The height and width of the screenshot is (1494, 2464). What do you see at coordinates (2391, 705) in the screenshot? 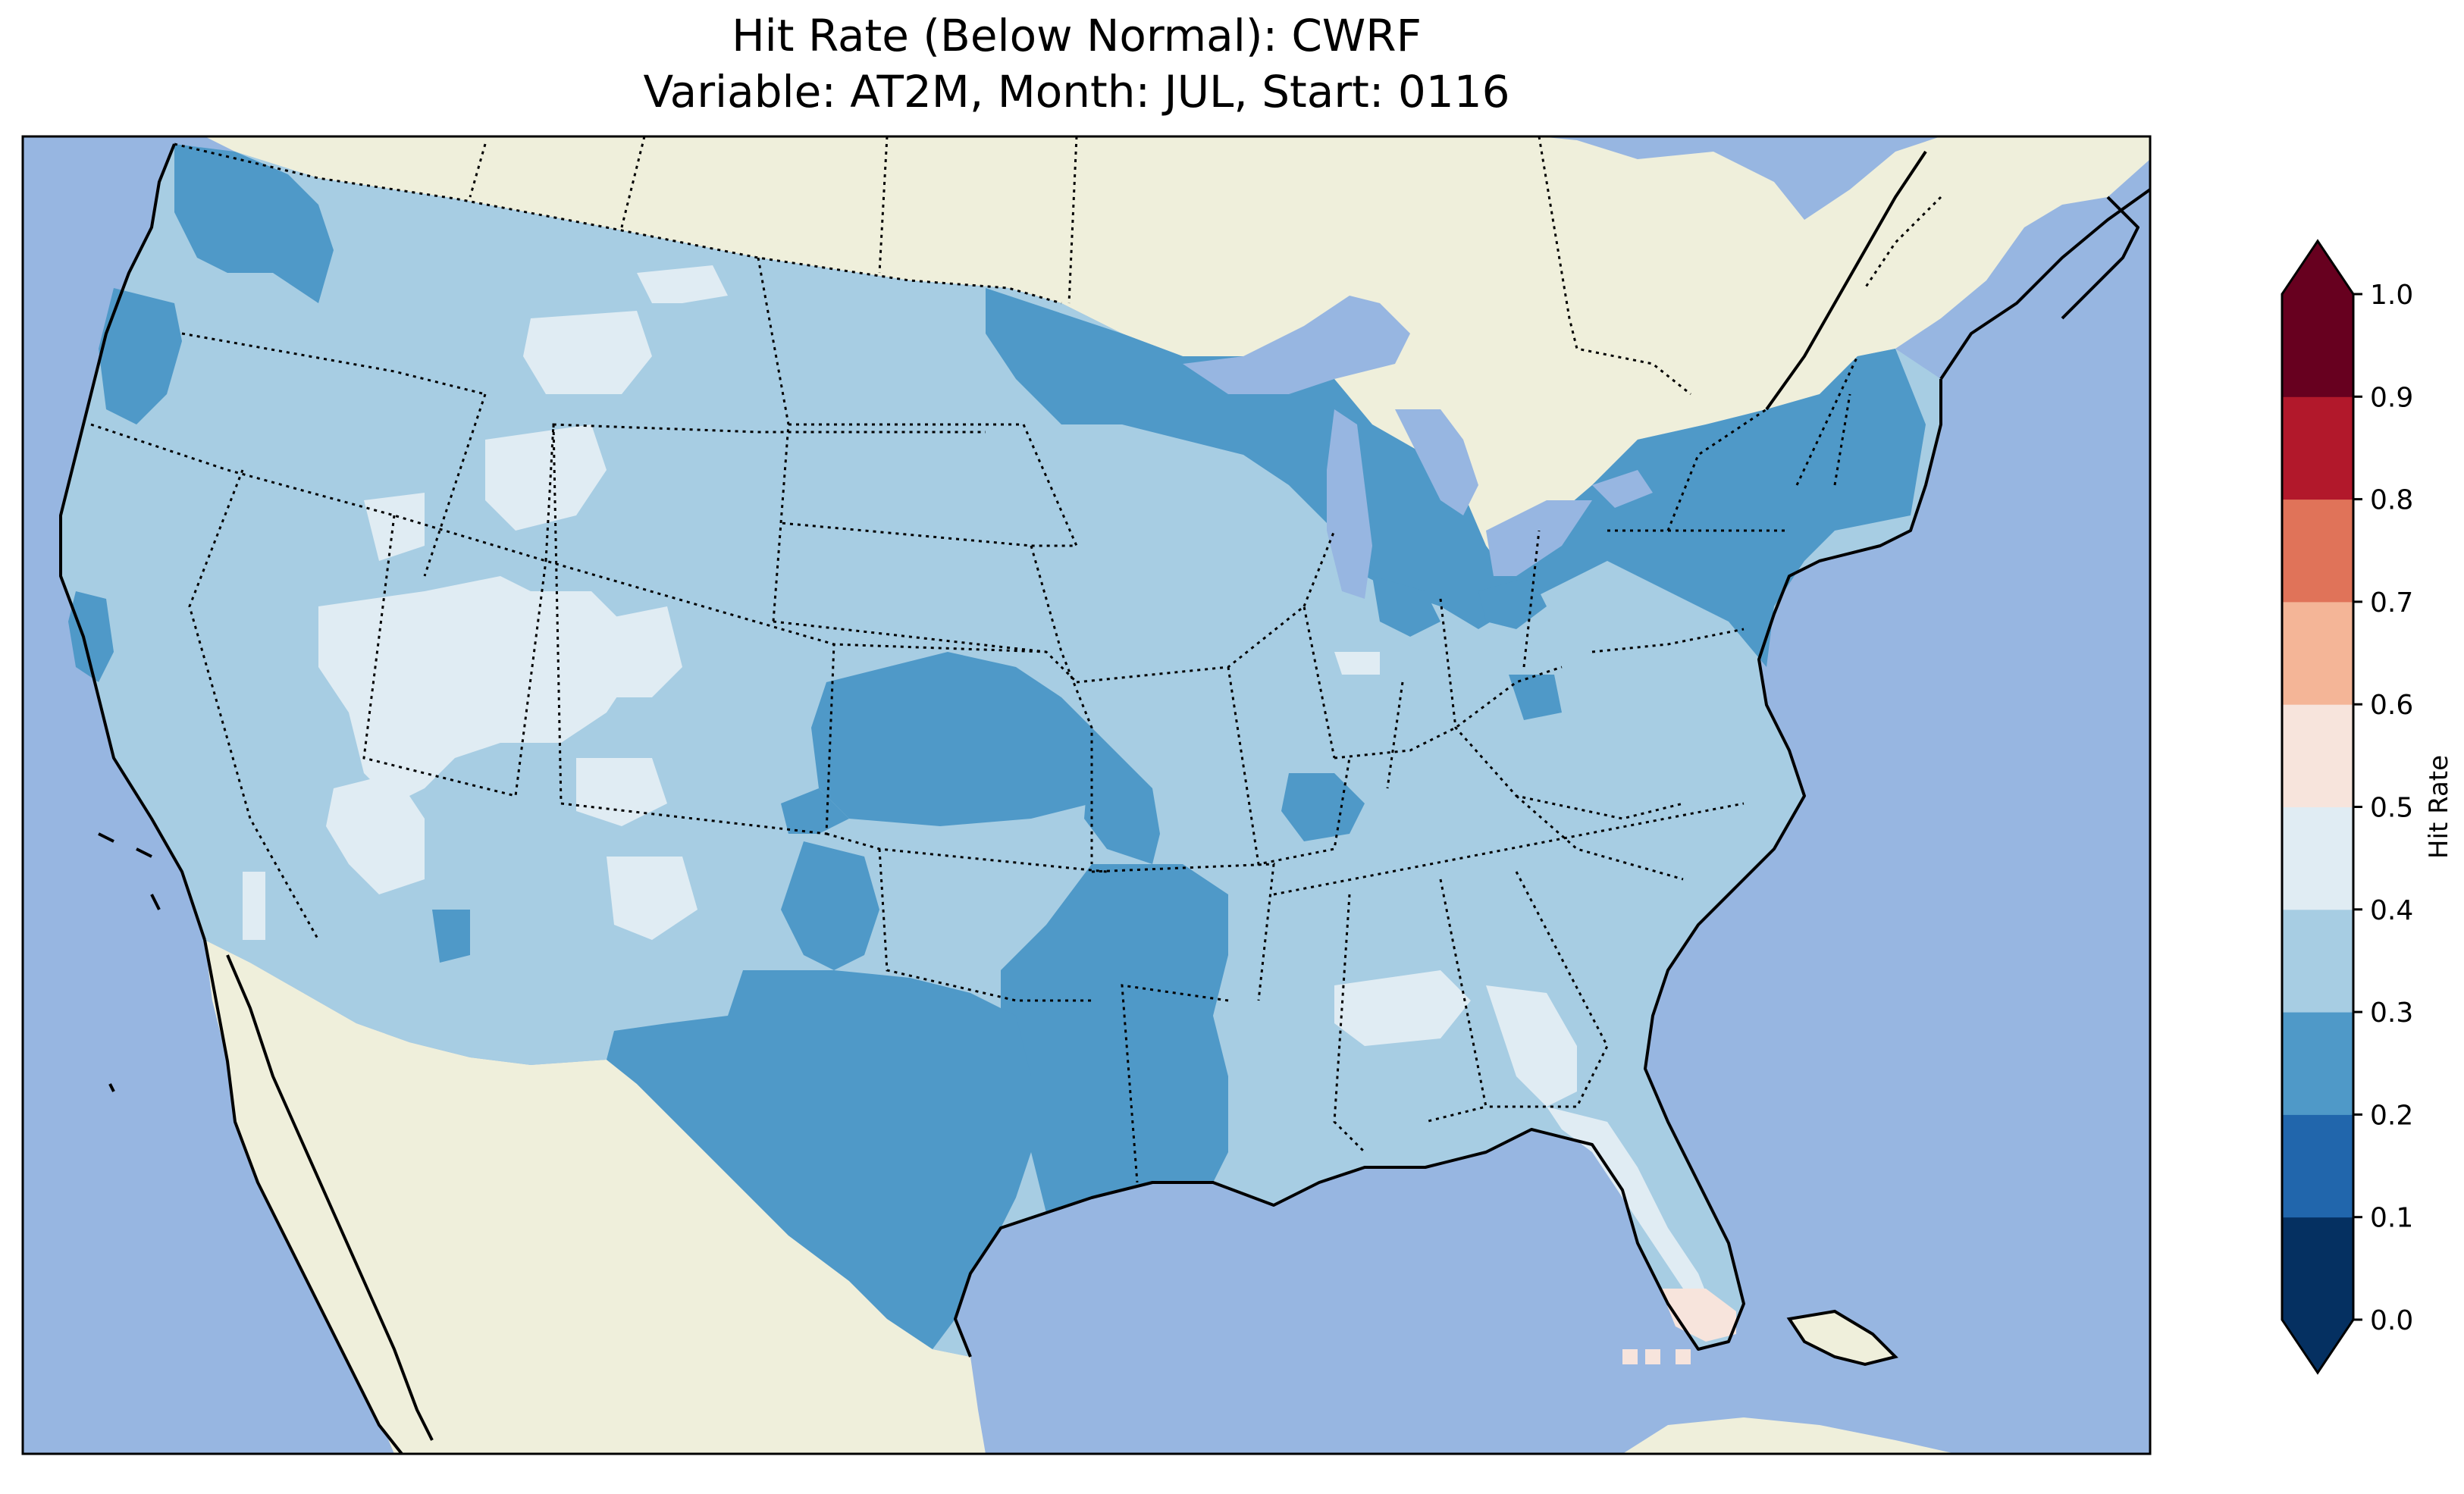
I see `colorbar-tick-label: 0.6` at bounding box center [2391, 705].